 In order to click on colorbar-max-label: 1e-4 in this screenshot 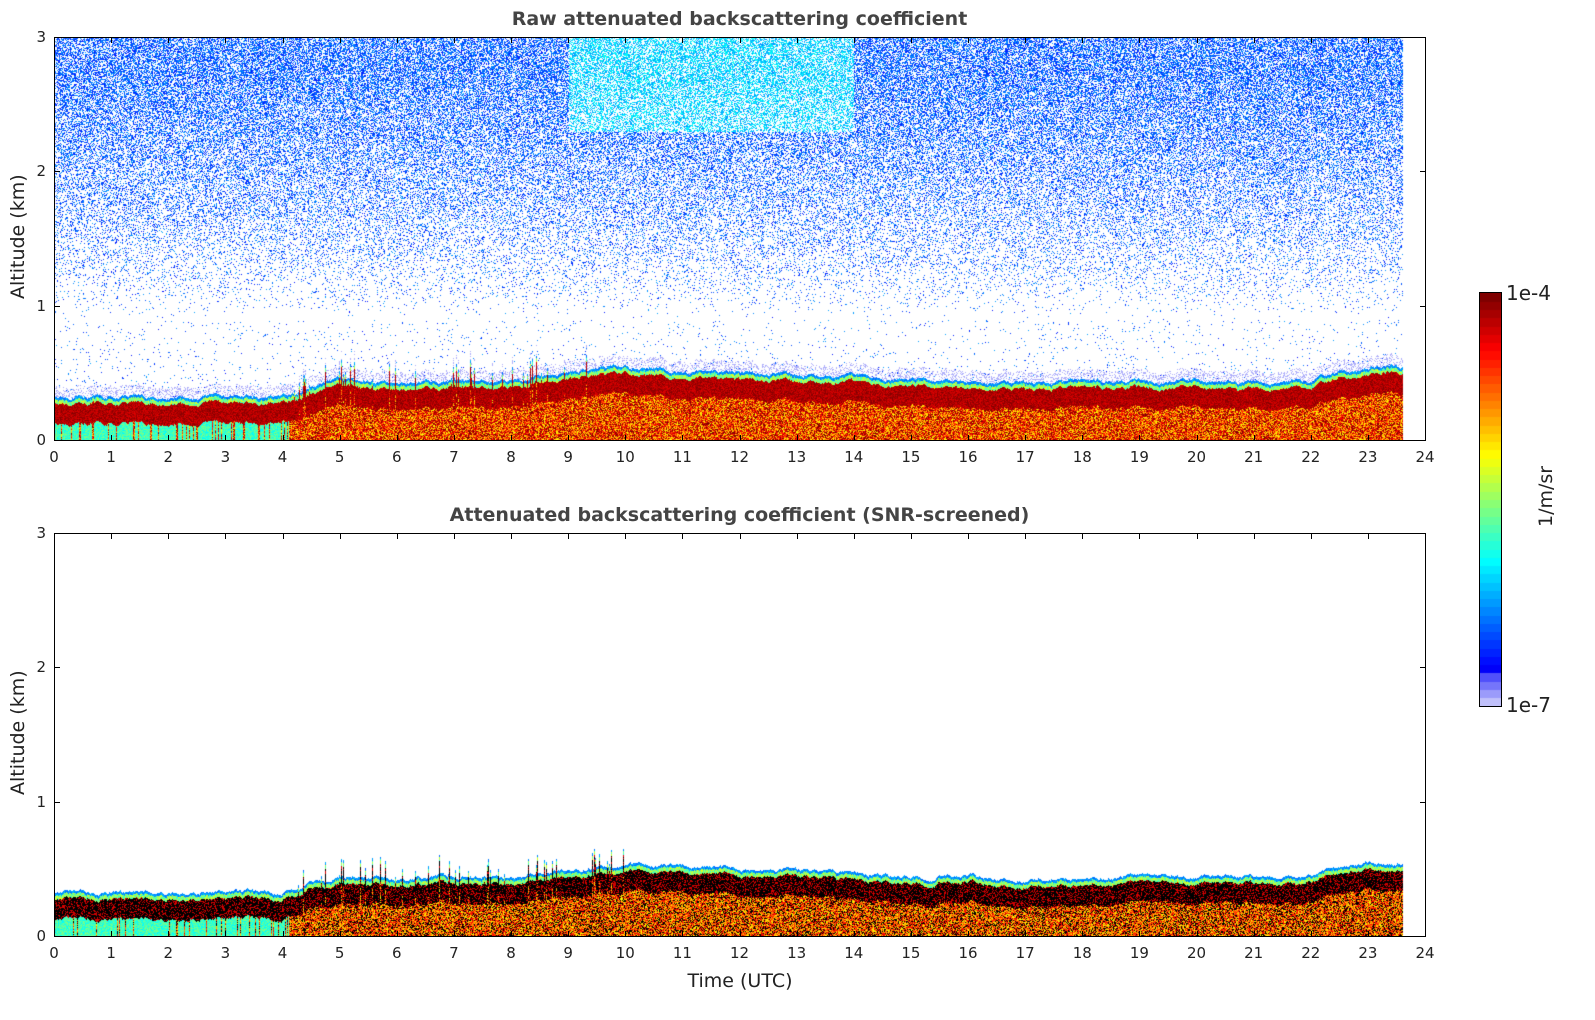, I will do `click(1528, 293)`.